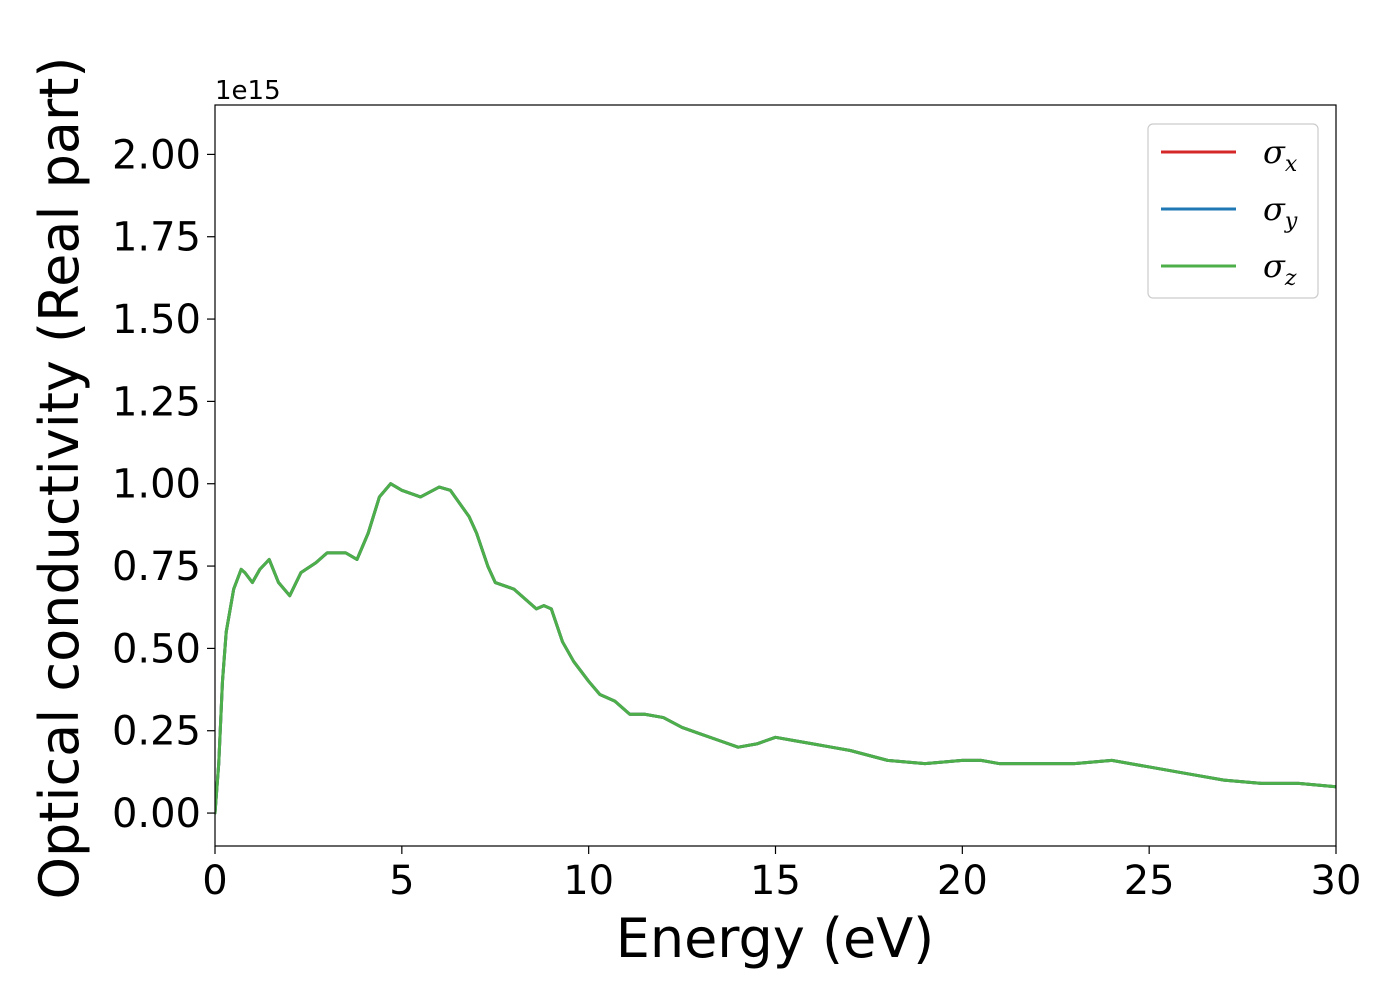  I want to click on x-tick-label: 20, so click(962, 881).